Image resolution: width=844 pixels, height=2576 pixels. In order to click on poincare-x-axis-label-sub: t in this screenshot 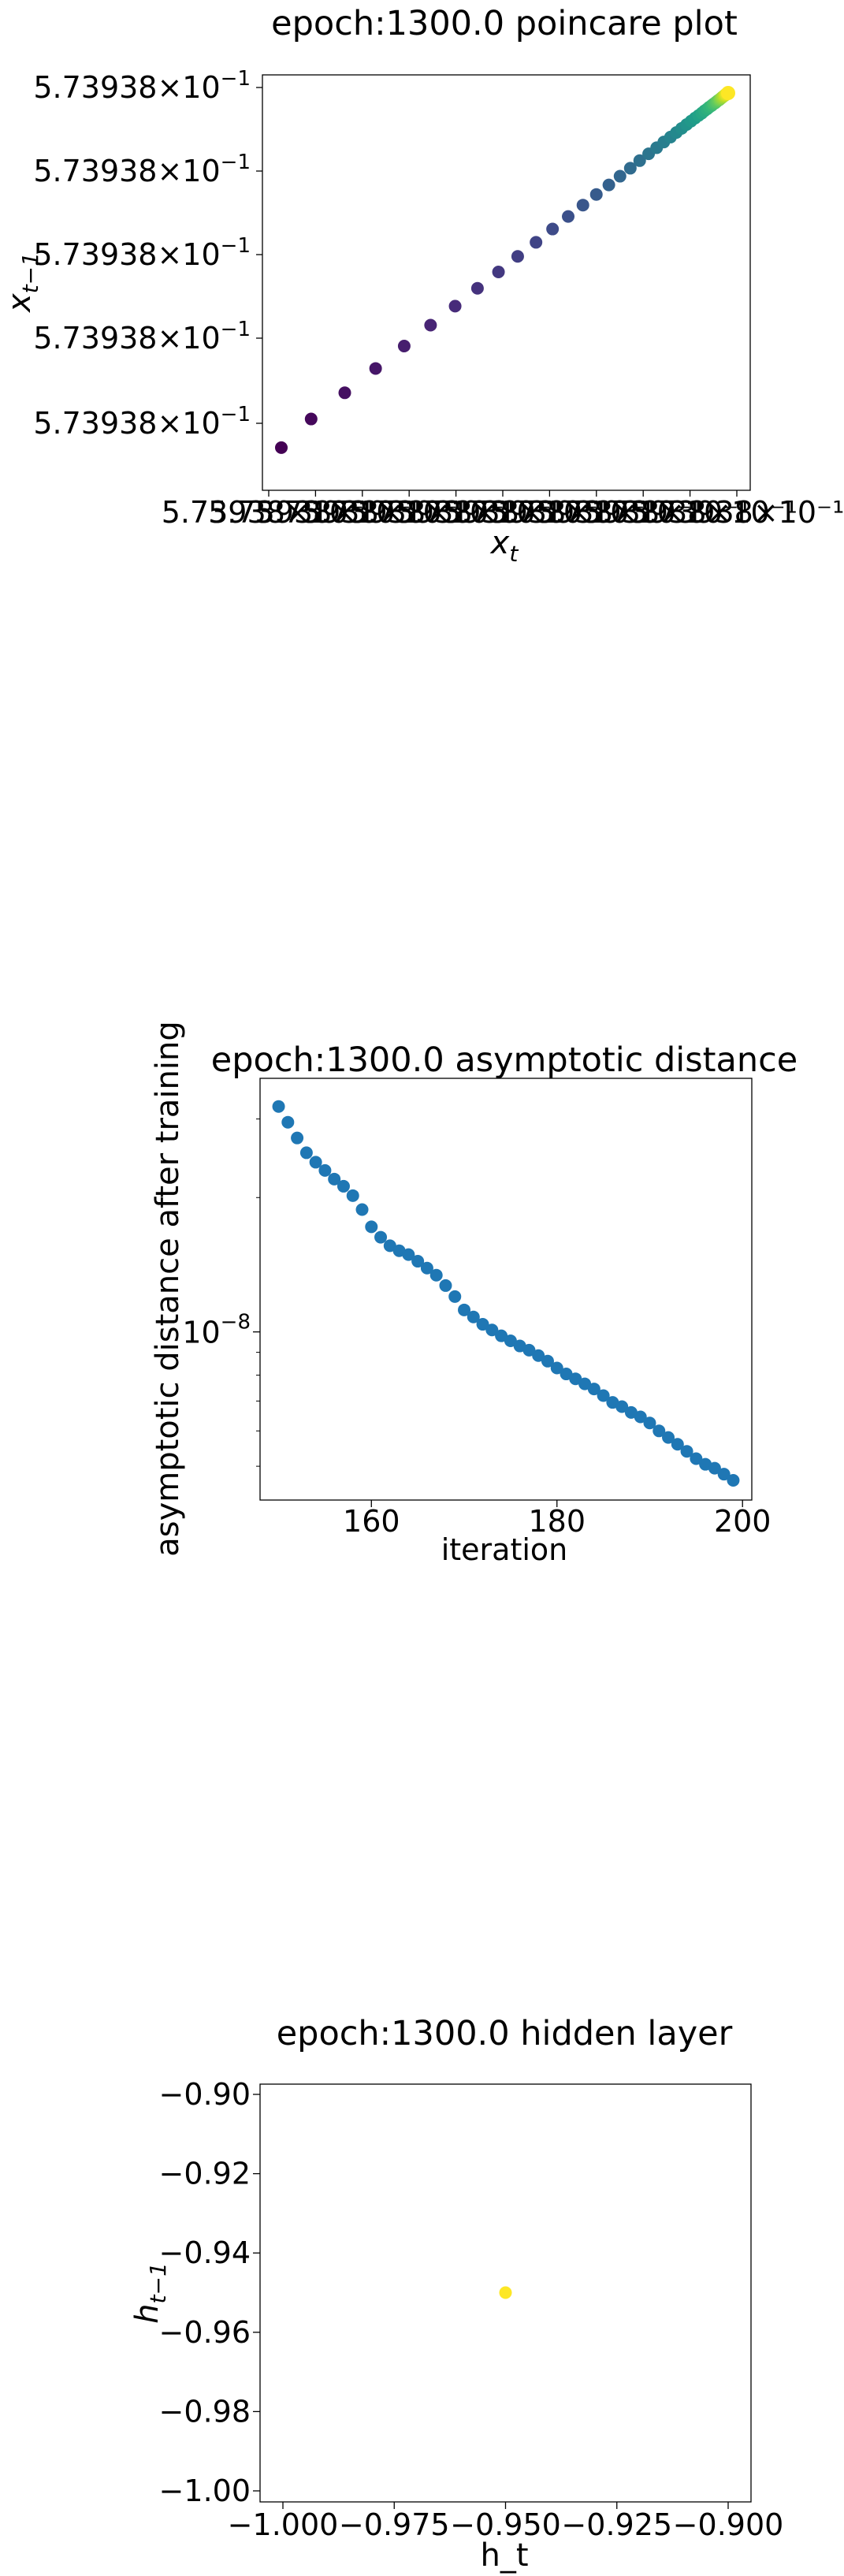, I will do `click(514, 554)`.